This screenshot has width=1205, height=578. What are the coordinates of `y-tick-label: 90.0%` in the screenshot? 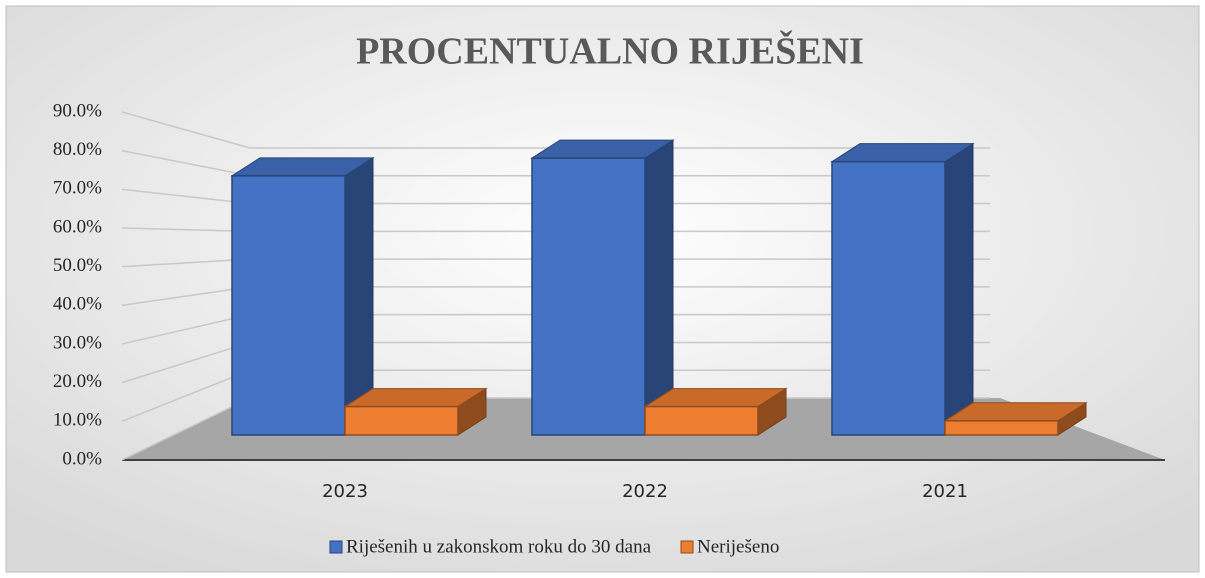 It's located at (77, 110).